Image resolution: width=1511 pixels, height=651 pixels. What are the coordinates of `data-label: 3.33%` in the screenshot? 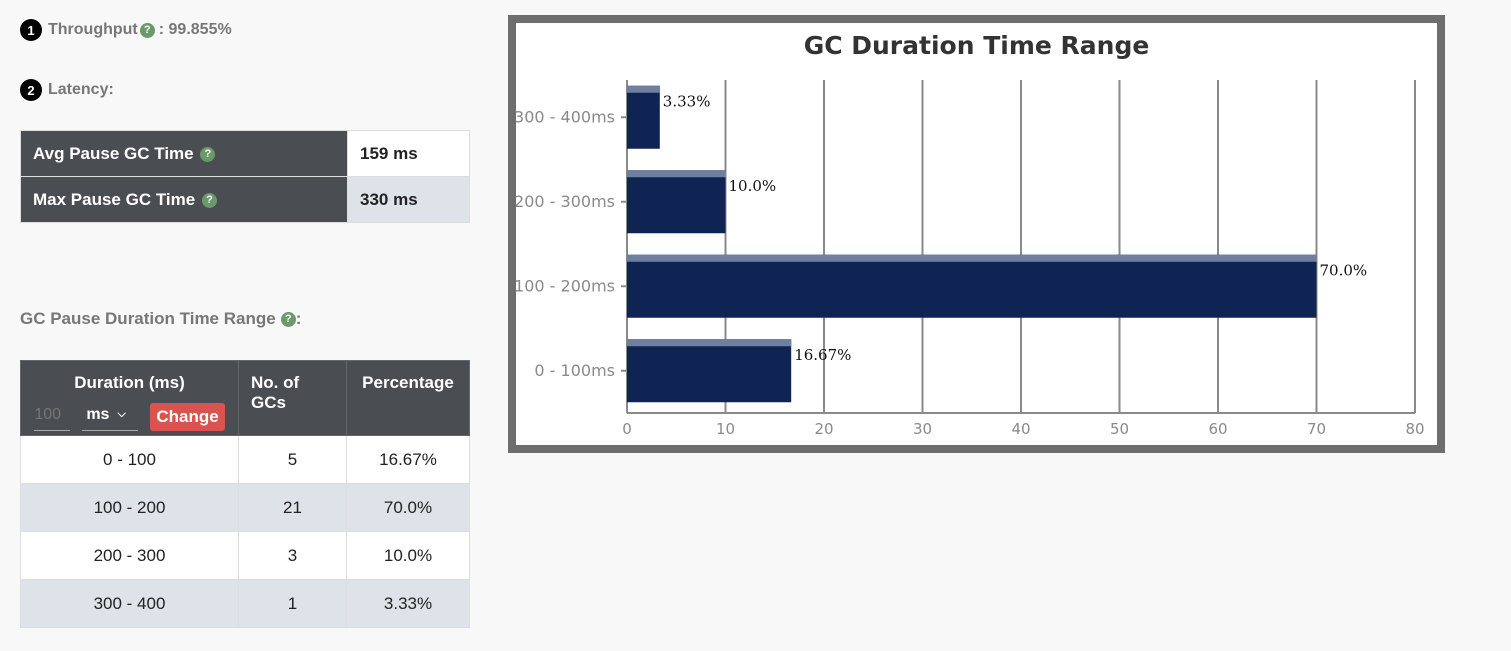 It's located at (687, 101).